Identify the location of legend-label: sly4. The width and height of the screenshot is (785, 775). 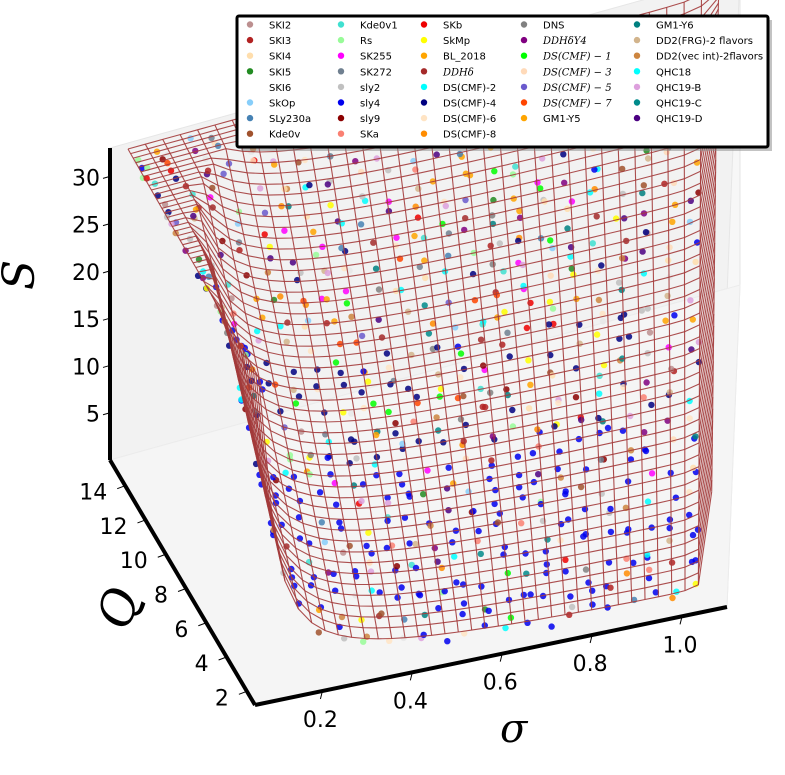
(370, 104).